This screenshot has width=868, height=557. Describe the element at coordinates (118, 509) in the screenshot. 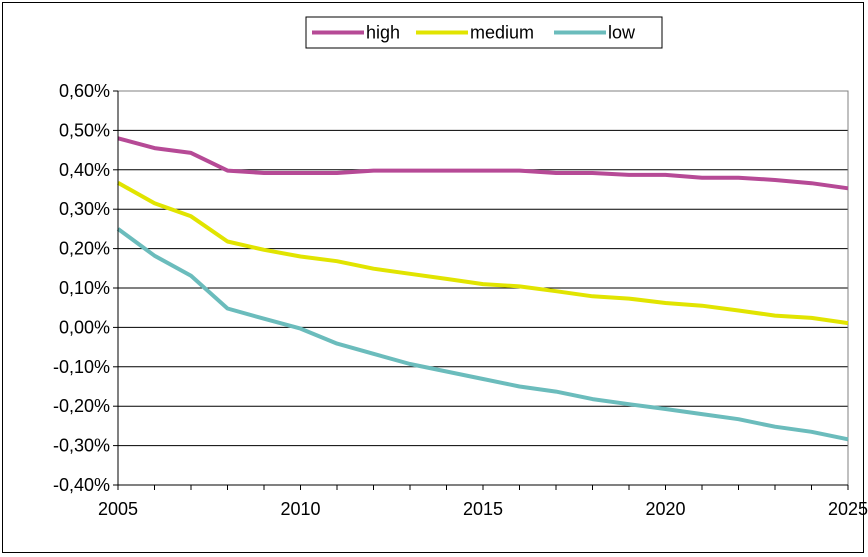

I see `x-tick-label: 2005` at that location.